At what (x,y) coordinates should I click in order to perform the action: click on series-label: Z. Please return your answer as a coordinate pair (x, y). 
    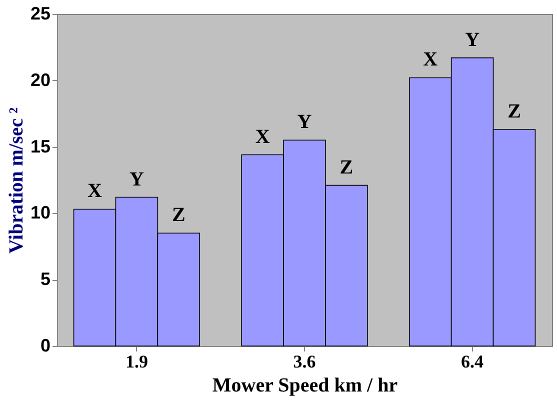
    Looking at the image, I should click on (179, 215).